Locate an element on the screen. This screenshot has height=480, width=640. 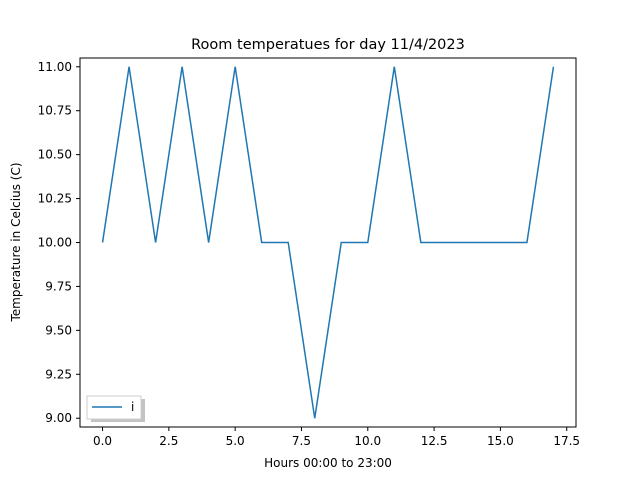
x-tick-label: 2.5 is located at coordinates (168, 441).